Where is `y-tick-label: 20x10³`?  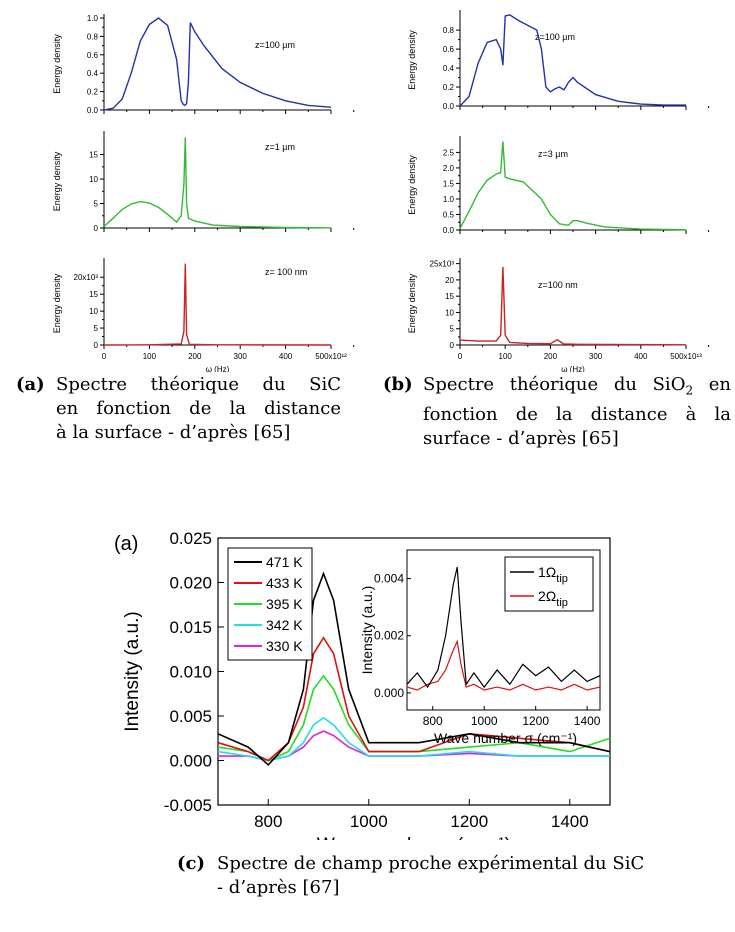 y-tick-label: 20x10³ is located at coordinates (86, 277).